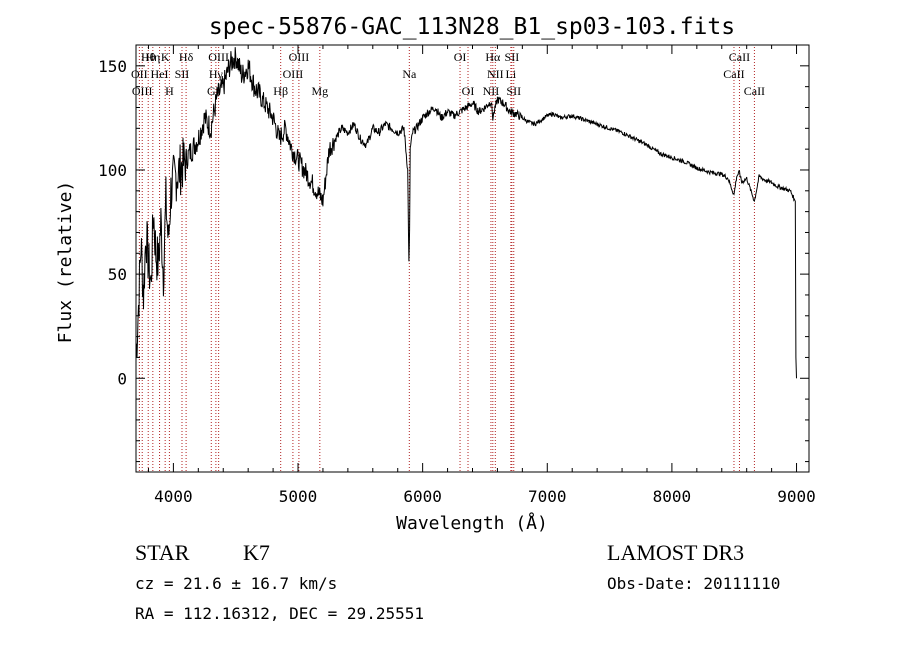 This screenshot has width=900, height=649. I want to click on object-class: STAR, so click(162, 552).